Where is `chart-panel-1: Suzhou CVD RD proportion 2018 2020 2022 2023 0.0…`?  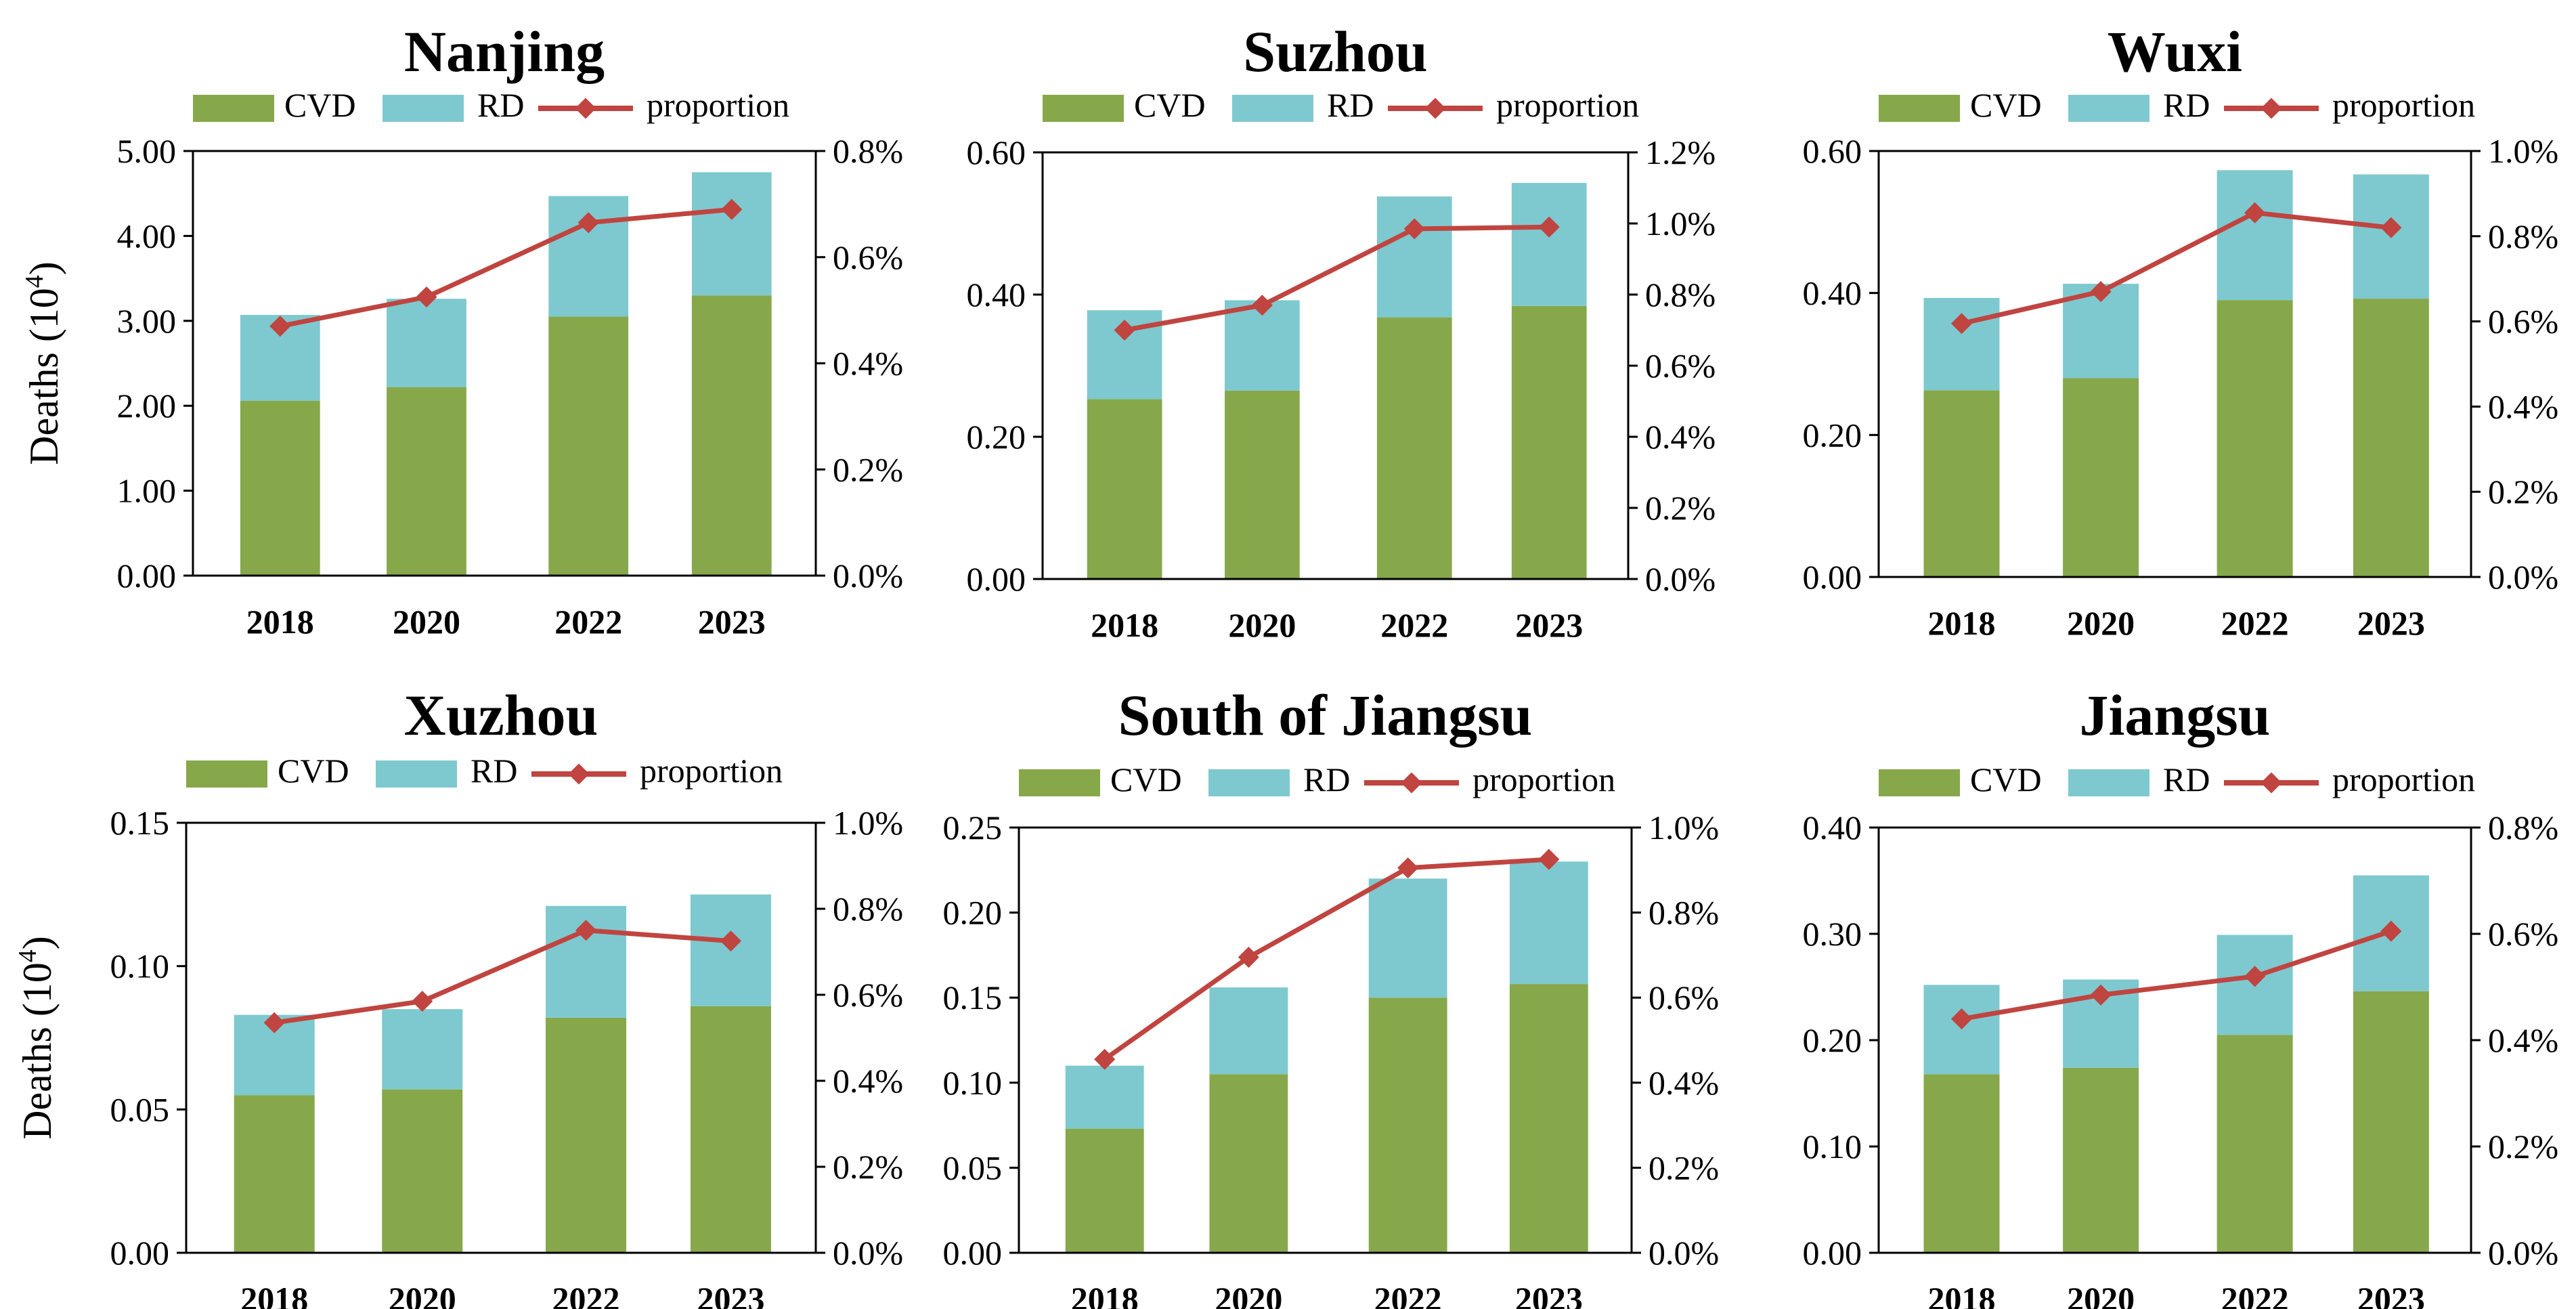
chart-panel-1: Suzhou CVD RD proportion 2018 2020 2022 2023 0.0… is located at coordinates (1341, 332).